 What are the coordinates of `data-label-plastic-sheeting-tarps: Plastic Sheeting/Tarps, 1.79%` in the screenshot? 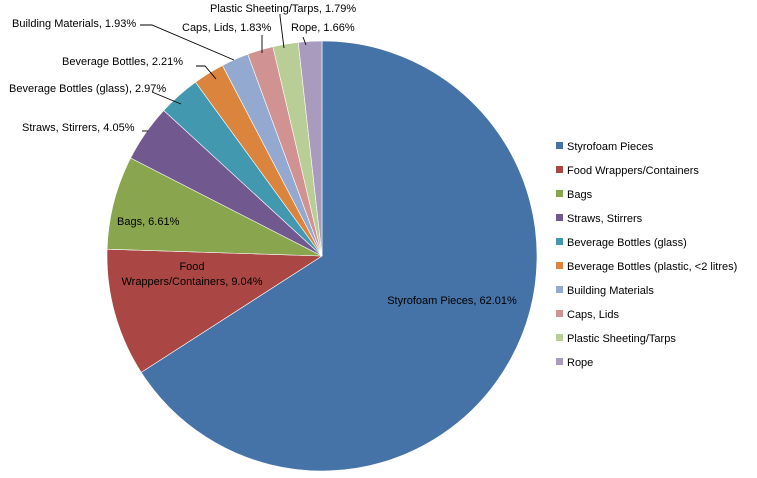 It's located at (283, 9).